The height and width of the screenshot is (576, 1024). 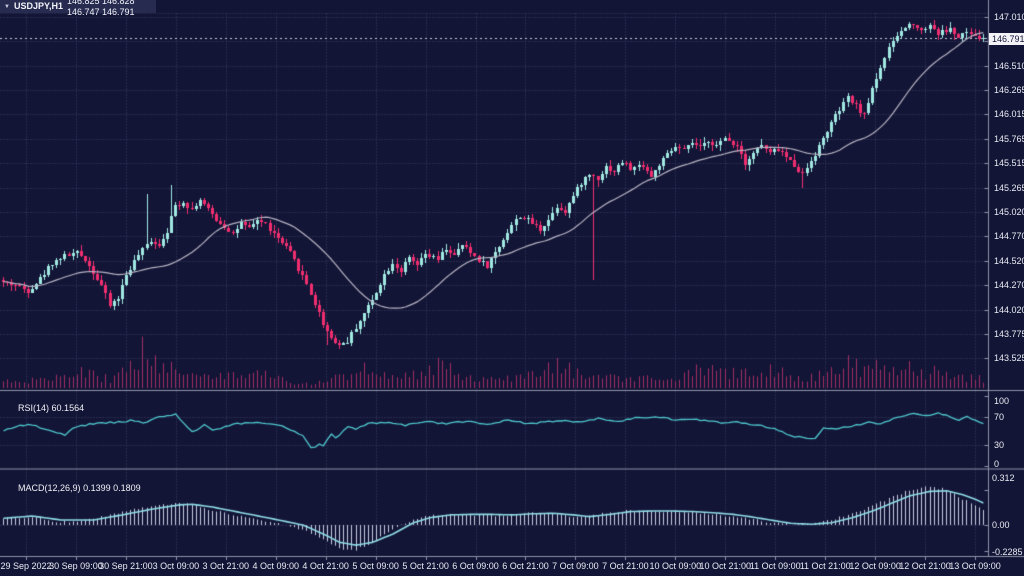 What do you see at coordinates (76, 566) in the screenshot?
I see `date-axis-label: 30 Sep 09:00` at bounding box center [76, 566].